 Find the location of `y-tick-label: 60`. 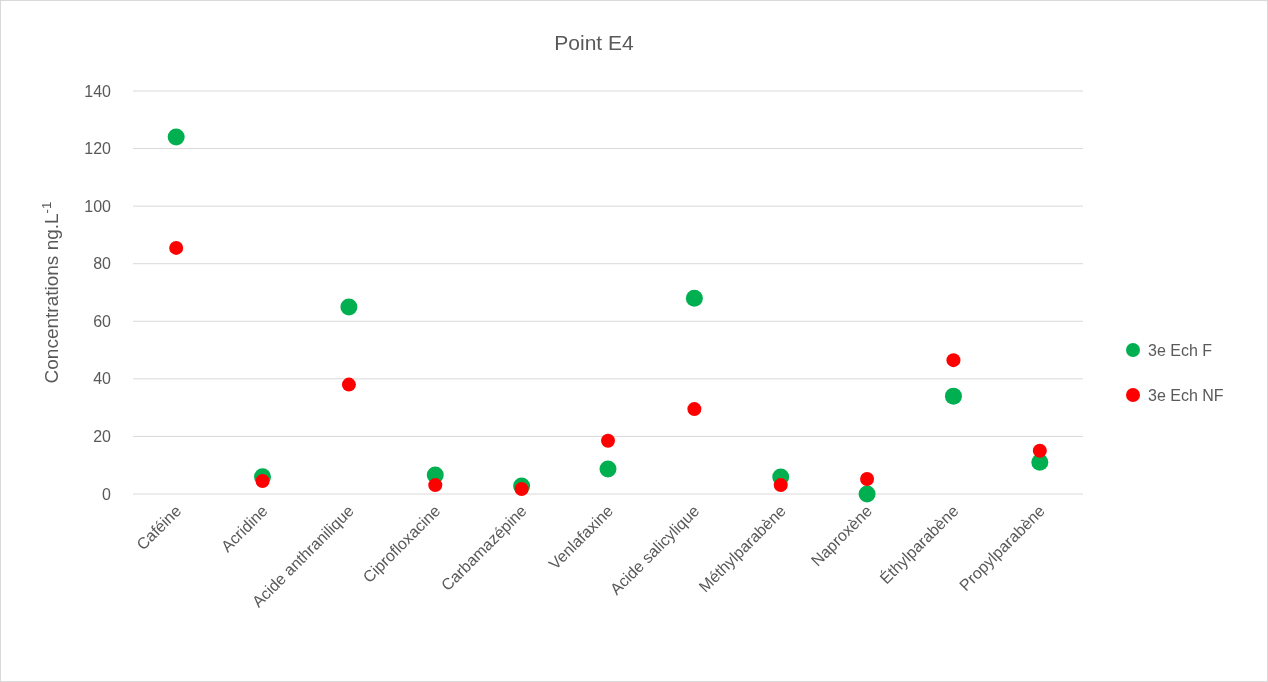

y-tick-label: 60 is located at coordinates (102, 321).